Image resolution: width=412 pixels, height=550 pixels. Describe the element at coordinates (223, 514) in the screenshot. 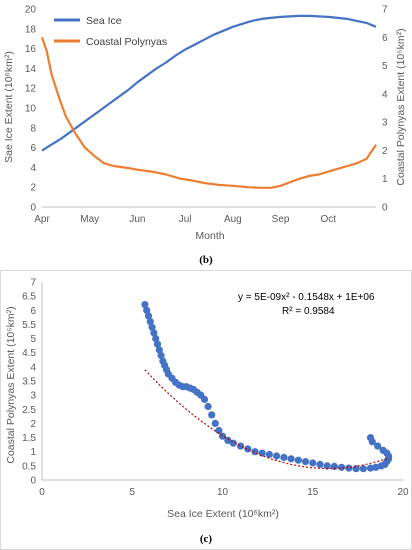

I see `chart-c-xlabel: Sea Ice Extent (10⁶km²)` at that location.